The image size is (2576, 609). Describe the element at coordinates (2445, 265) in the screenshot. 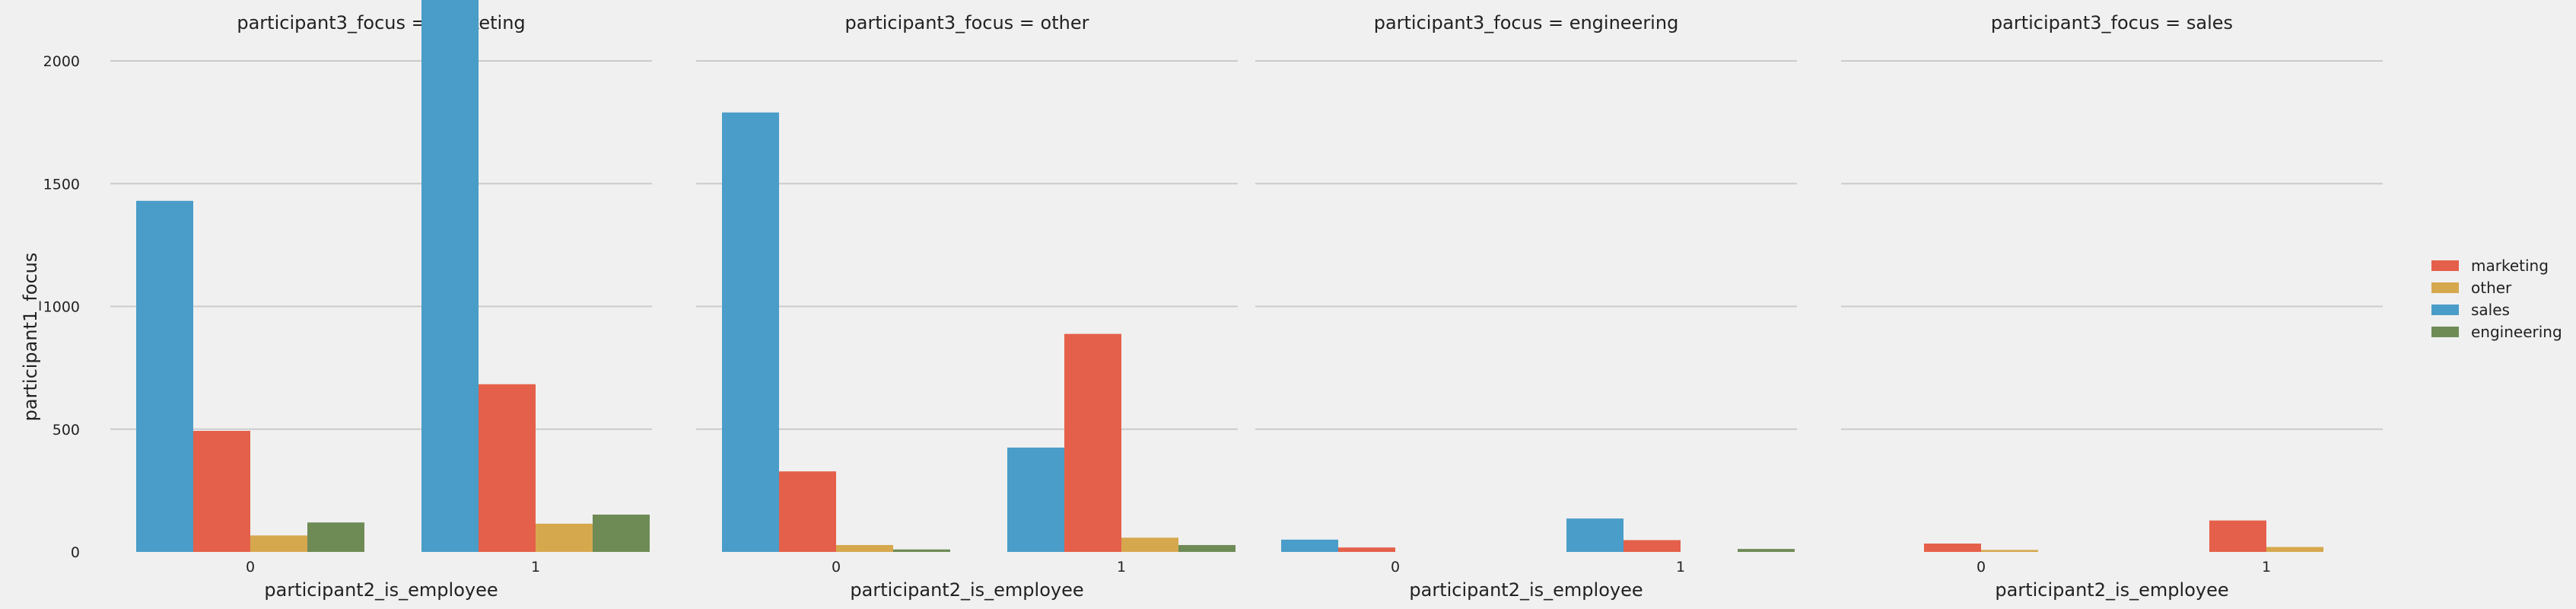

I see `legend-swatch-marketing` at that location.